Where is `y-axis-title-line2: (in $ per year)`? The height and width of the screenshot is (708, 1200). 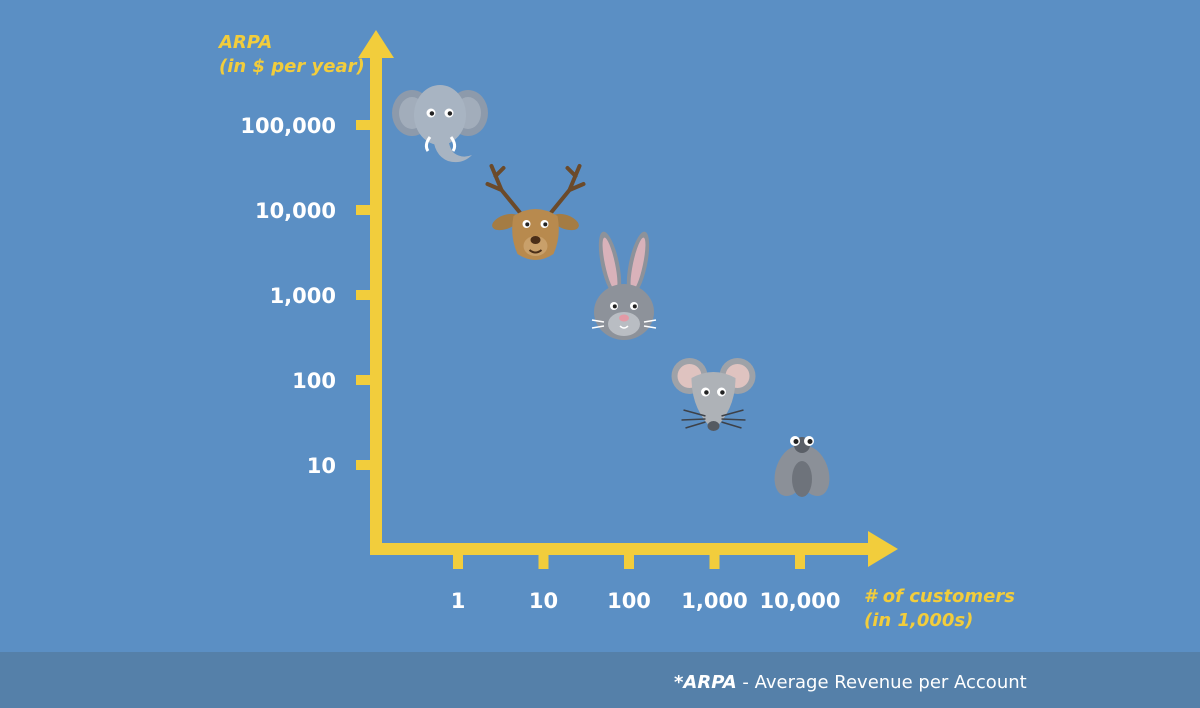
y-axis-title-line2: (in $ per year) is located at coordinates (292, 66).